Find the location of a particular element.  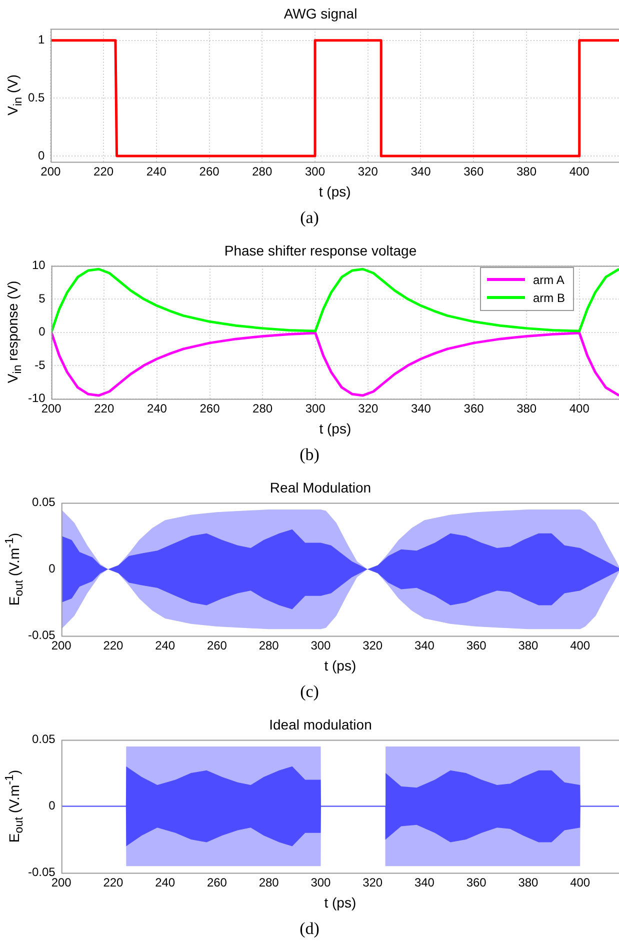

y-tick-label: 5 is located at coordinates (42, 298).